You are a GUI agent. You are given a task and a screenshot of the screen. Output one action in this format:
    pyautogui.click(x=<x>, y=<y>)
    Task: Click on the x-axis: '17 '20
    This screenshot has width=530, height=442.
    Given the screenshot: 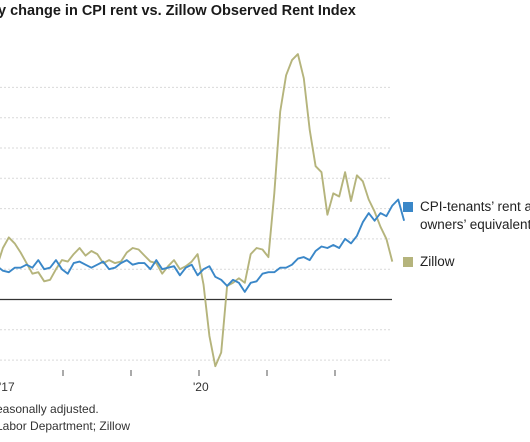 What is the action you would take?
    pyautogui.click(x=168, y=382)
    